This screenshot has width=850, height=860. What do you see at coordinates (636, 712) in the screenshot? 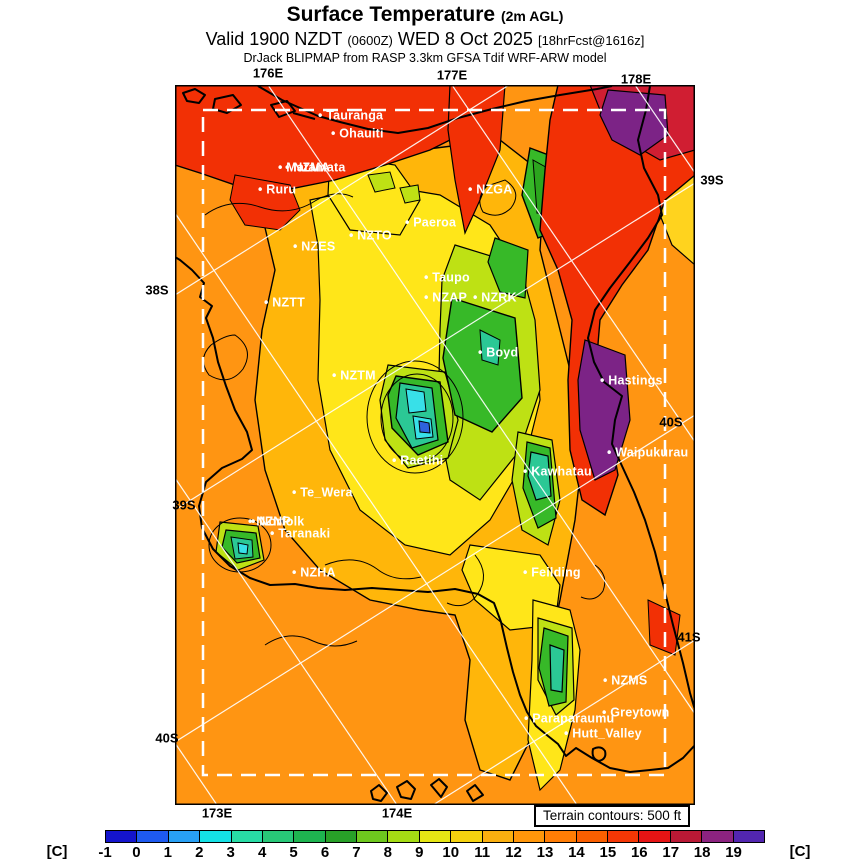
I see `site-label-greytown: • Greytown` at bounding box center [636, 712].